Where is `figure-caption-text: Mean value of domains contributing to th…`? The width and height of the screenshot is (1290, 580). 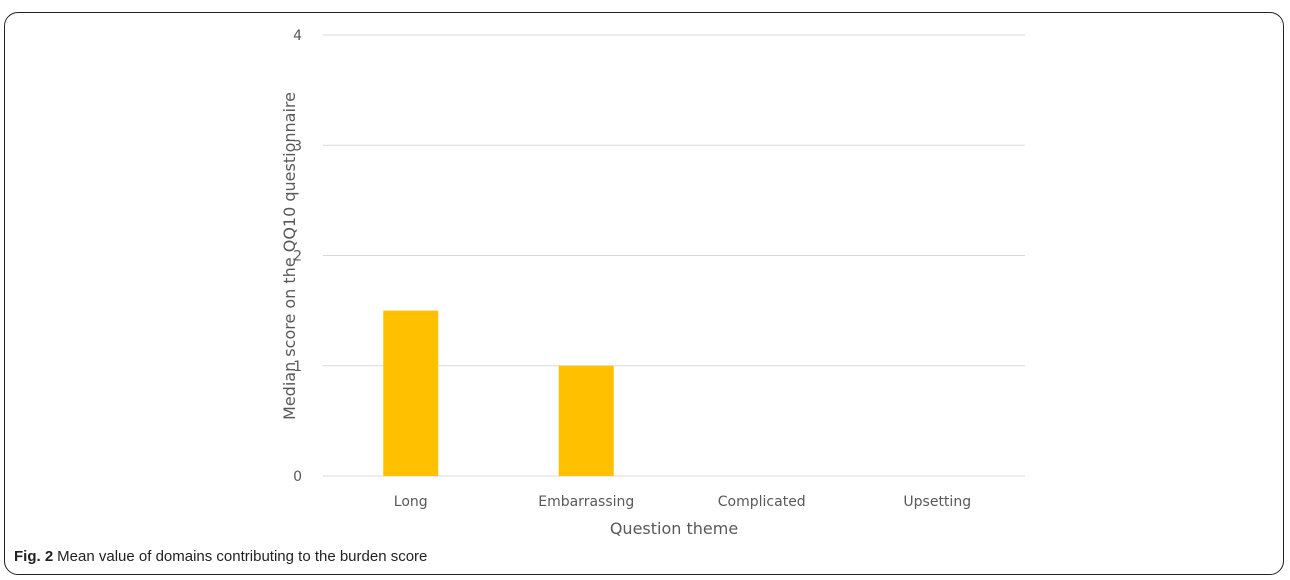 figure-caption-text: Mean value of domains contributing to th… is located at coordinates (242, 556).